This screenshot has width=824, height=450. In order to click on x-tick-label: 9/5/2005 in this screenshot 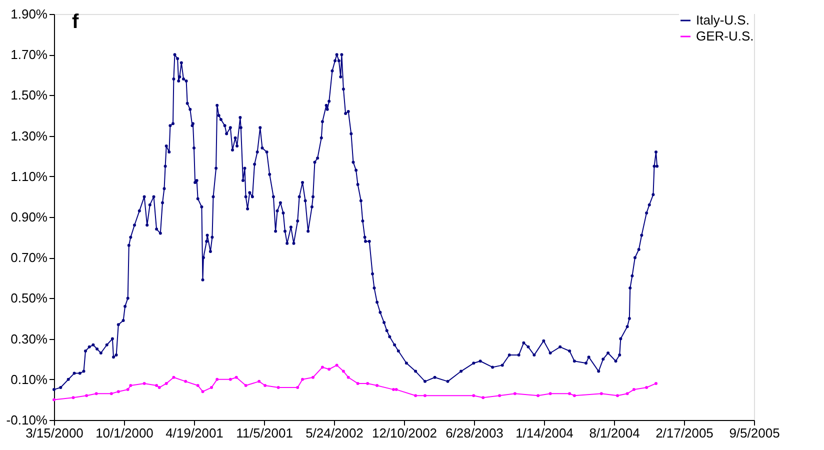, I will do `click(754, 433)`.